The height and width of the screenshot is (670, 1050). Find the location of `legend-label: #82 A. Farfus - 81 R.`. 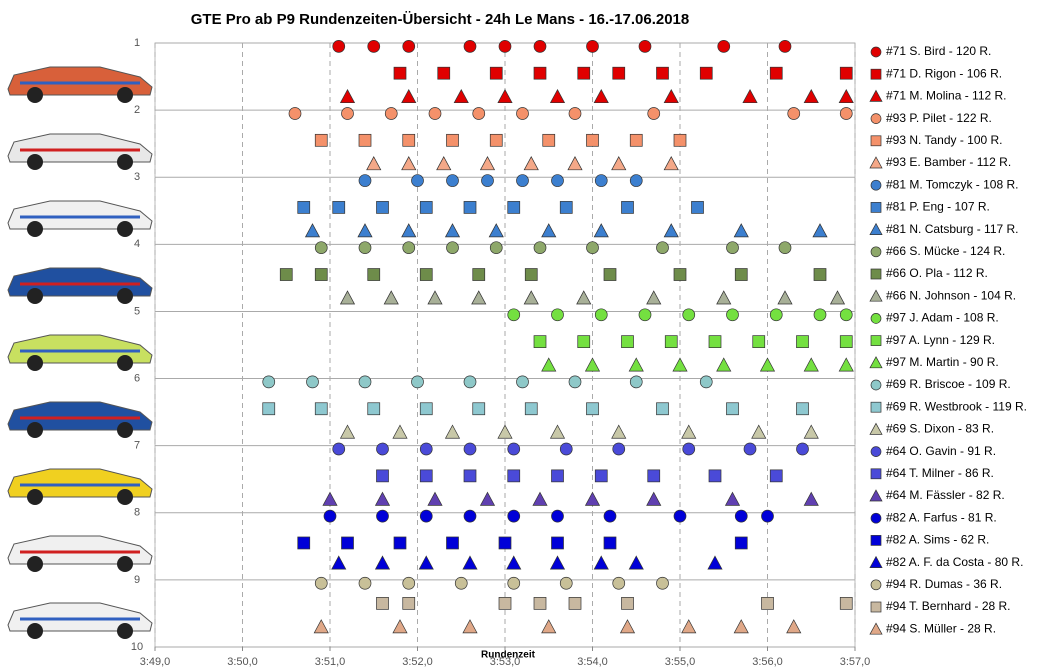

legend-label: #82 A. Farfus - 81 R. is located at coordinates (941, 517).